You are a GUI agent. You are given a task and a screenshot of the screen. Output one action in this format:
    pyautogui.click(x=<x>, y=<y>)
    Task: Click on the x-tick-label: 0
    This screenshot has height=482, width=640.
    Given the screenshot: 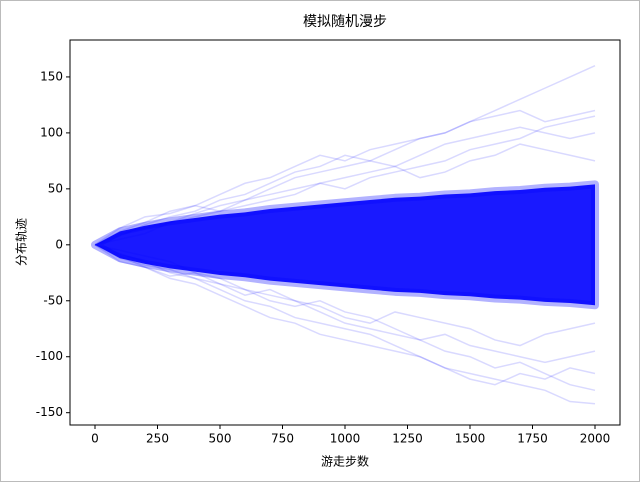 What is the action you would take?
    pyautogui.click(x=95, y=439)
    